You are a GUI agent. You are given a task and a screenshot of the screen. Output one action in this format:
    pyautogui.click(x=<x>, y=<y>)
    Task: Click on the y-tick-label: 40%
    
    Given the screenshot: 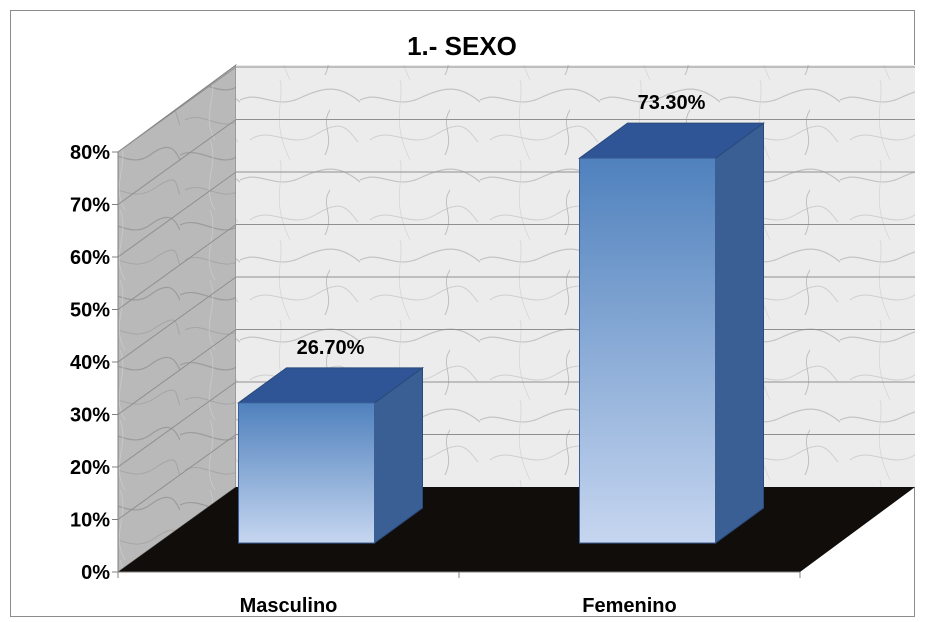 What is the action you would take?
    pyautogui.click(x=90, y=363)
    